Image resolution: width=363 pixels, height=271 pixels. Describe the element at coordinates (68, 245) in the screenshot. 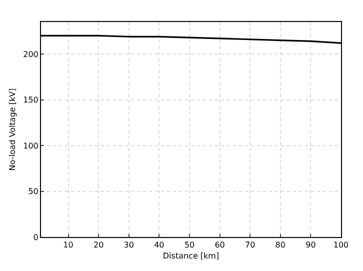

I see `x-tick-label: 10` at that location.